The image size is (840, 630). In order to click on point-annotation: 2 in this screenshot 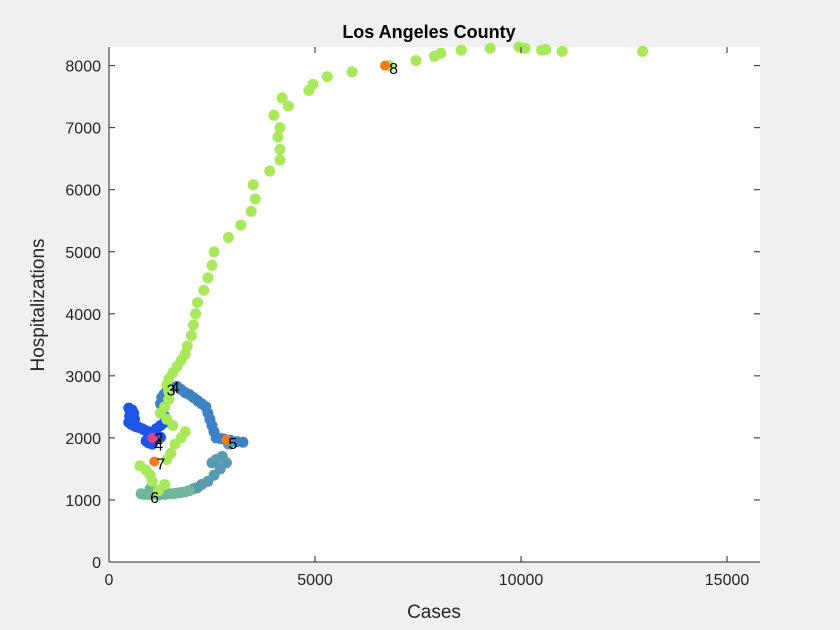, I will do `click(158, 439)`.